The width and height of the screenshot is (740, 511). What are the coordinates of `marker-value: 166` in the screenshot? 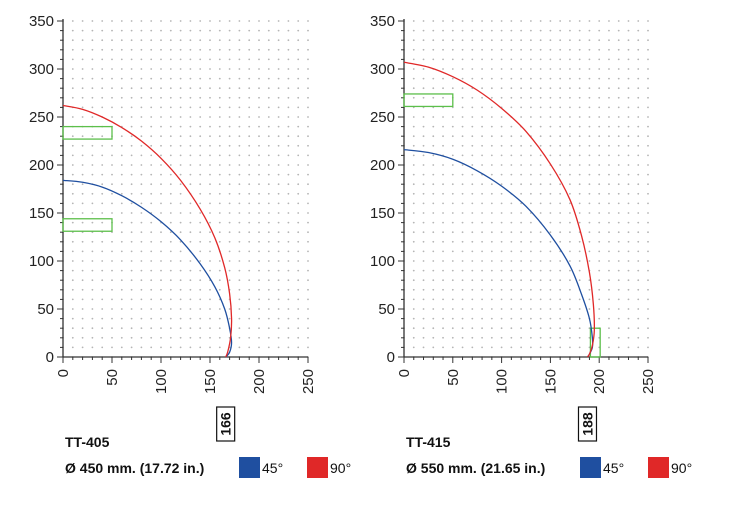 It's located at (226, 424).